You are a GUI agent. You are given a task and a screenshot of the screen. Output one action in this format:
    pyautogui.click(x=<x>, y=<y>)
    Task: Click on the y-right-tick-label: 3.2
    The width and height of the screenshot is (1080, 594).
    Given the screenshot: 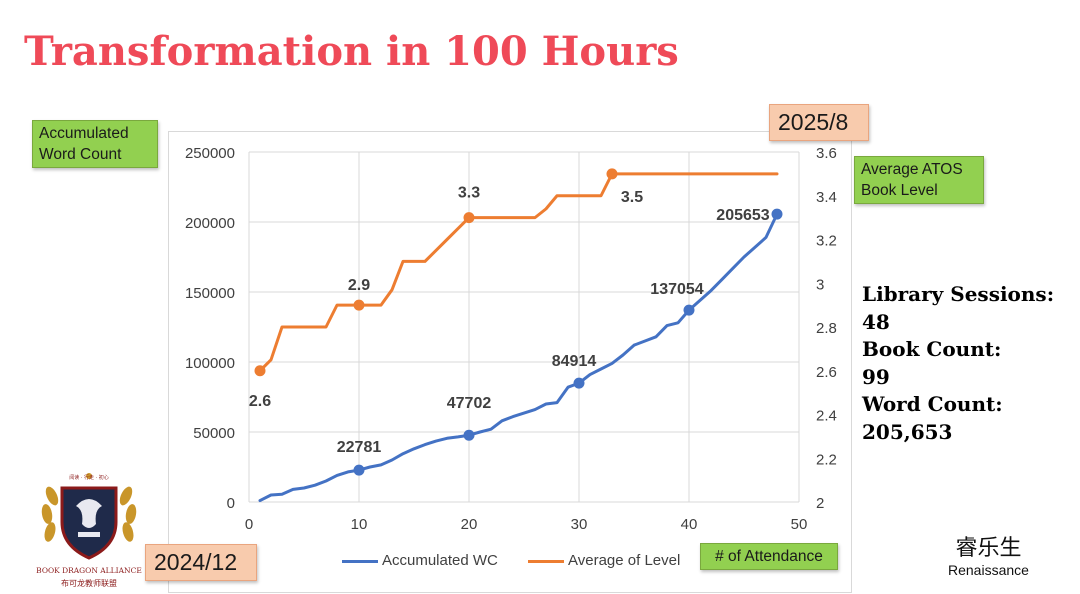 What is the action you would take?
    pyautogui.click(x=826, y=241)
    